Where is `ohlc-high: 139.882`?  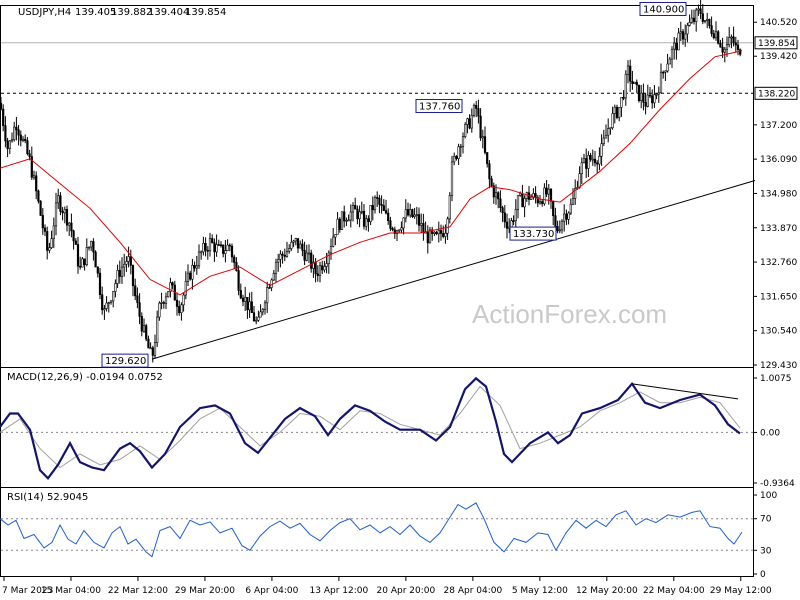 ohlc-high: 139.882 is located at coordinates (131, 12).